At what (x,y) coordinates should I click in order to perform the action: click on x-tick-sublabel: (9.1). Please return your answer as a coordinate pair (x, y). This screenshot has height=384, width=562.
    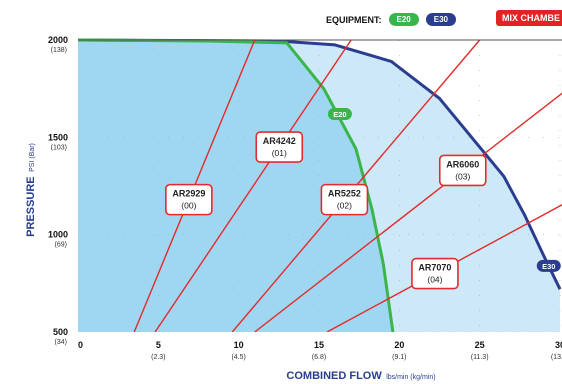
    Looking at the image, I should click on (399, 357).